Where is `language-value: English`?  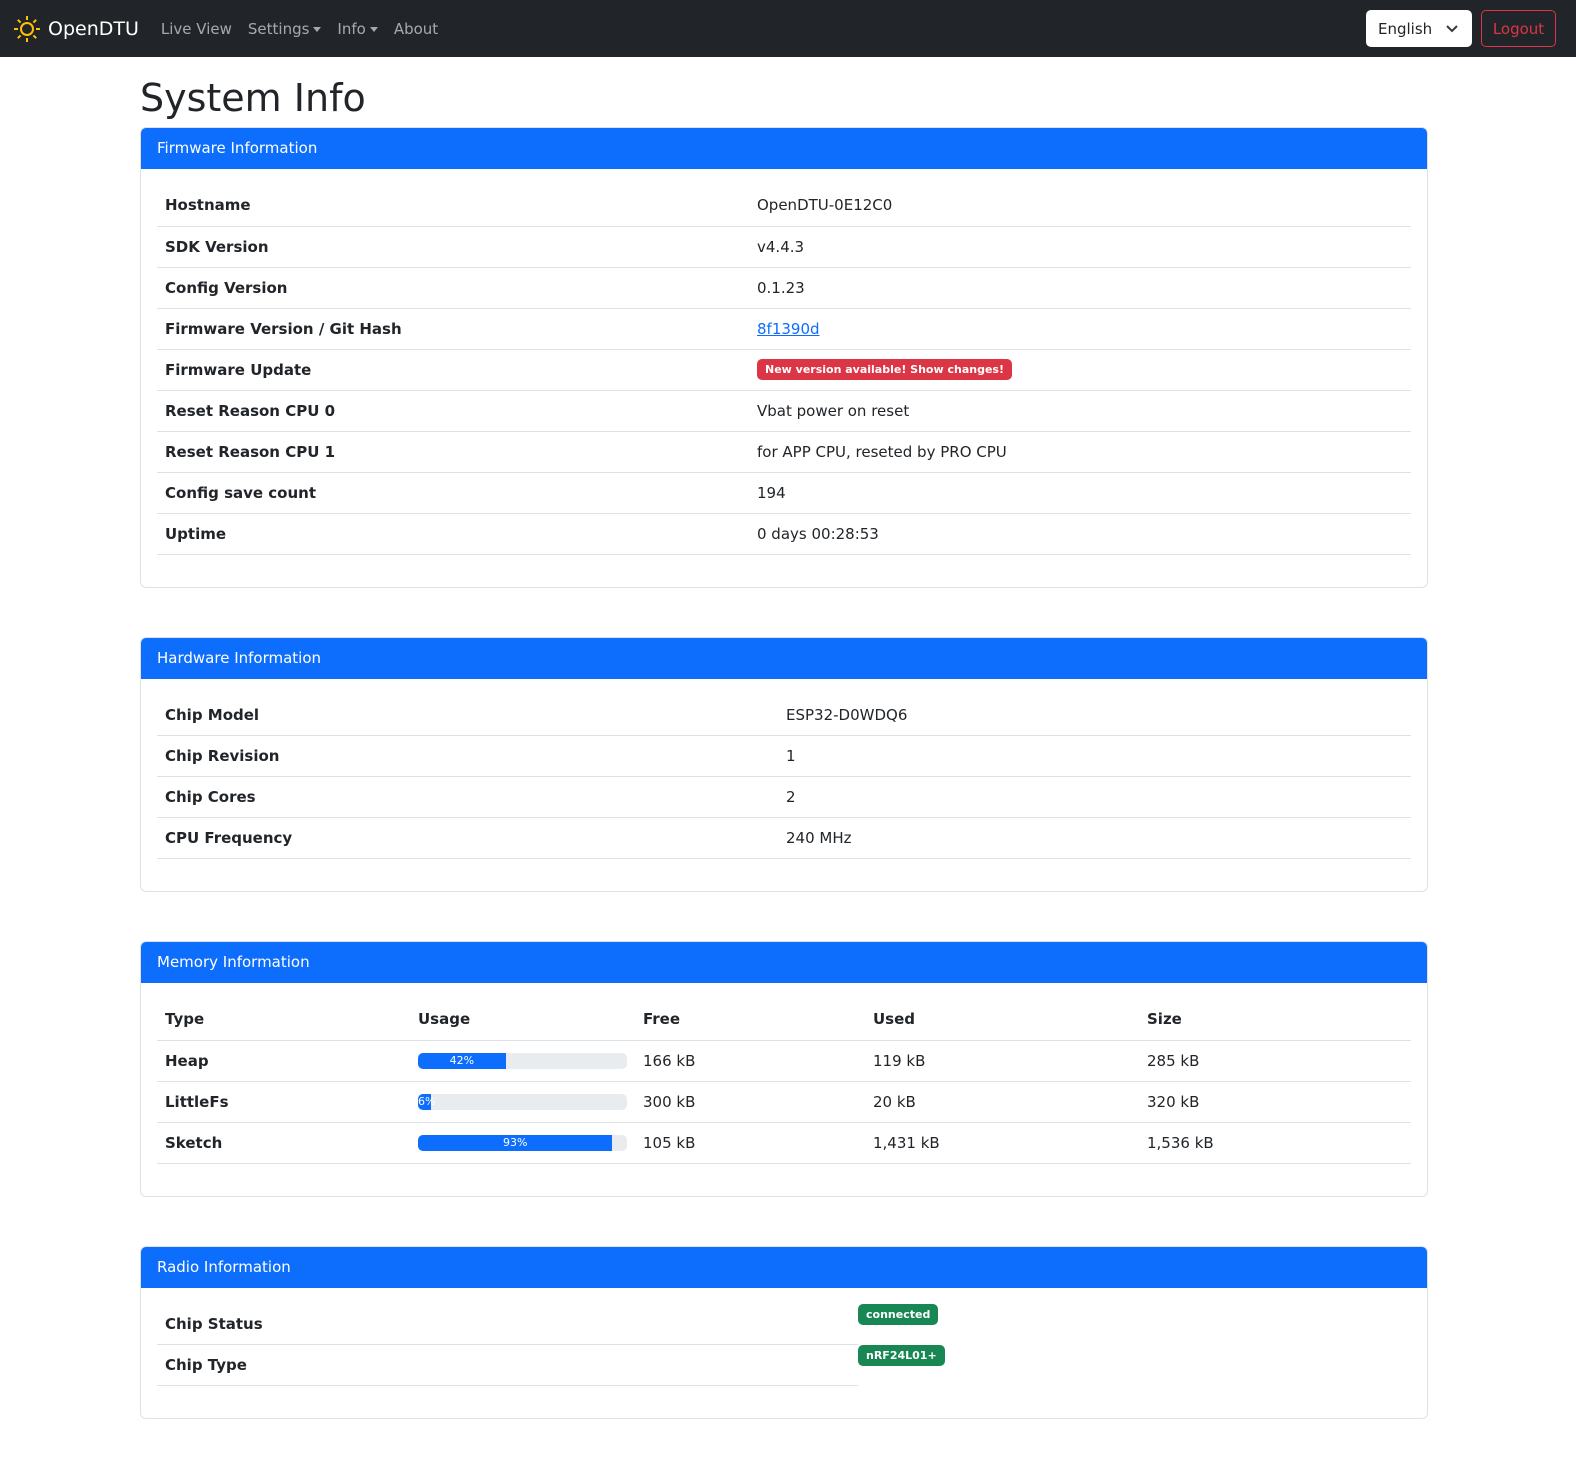
language-value: English is located at coordinates (1405, 28).